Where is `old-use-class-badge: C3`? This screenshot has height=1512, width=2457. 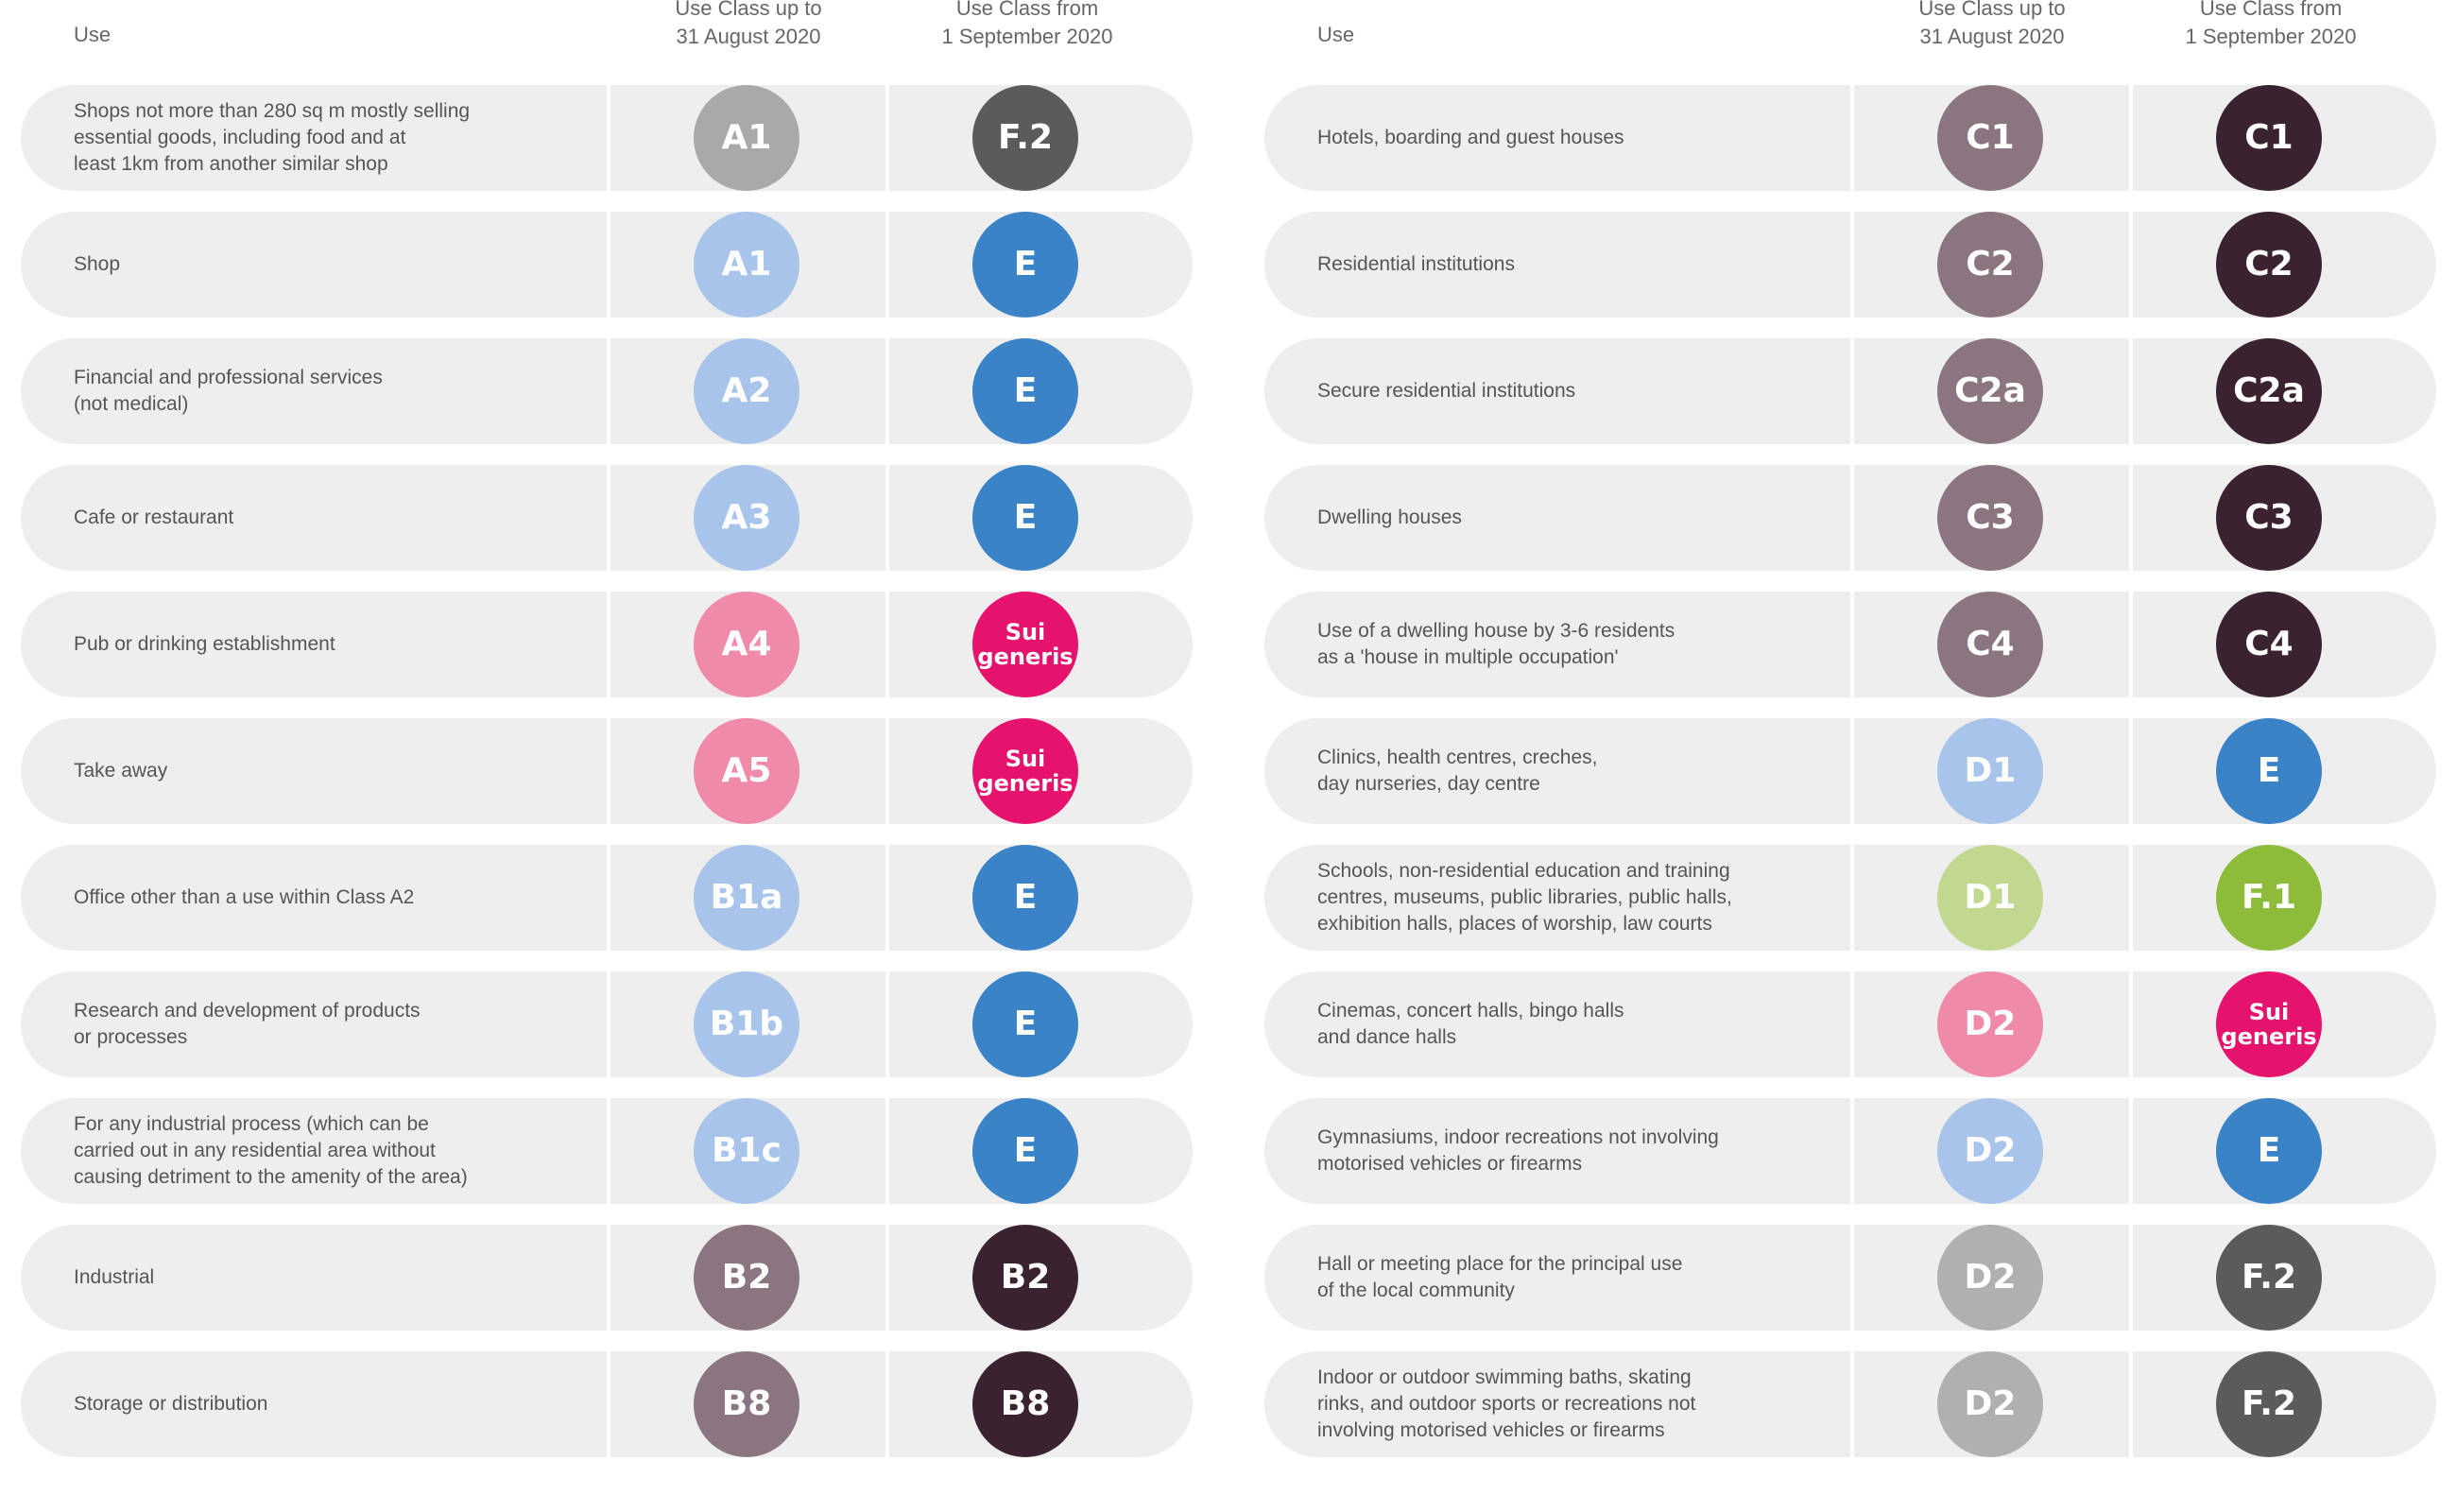 old-use-class-badge: C3 is located at coordinates (1990, 518).